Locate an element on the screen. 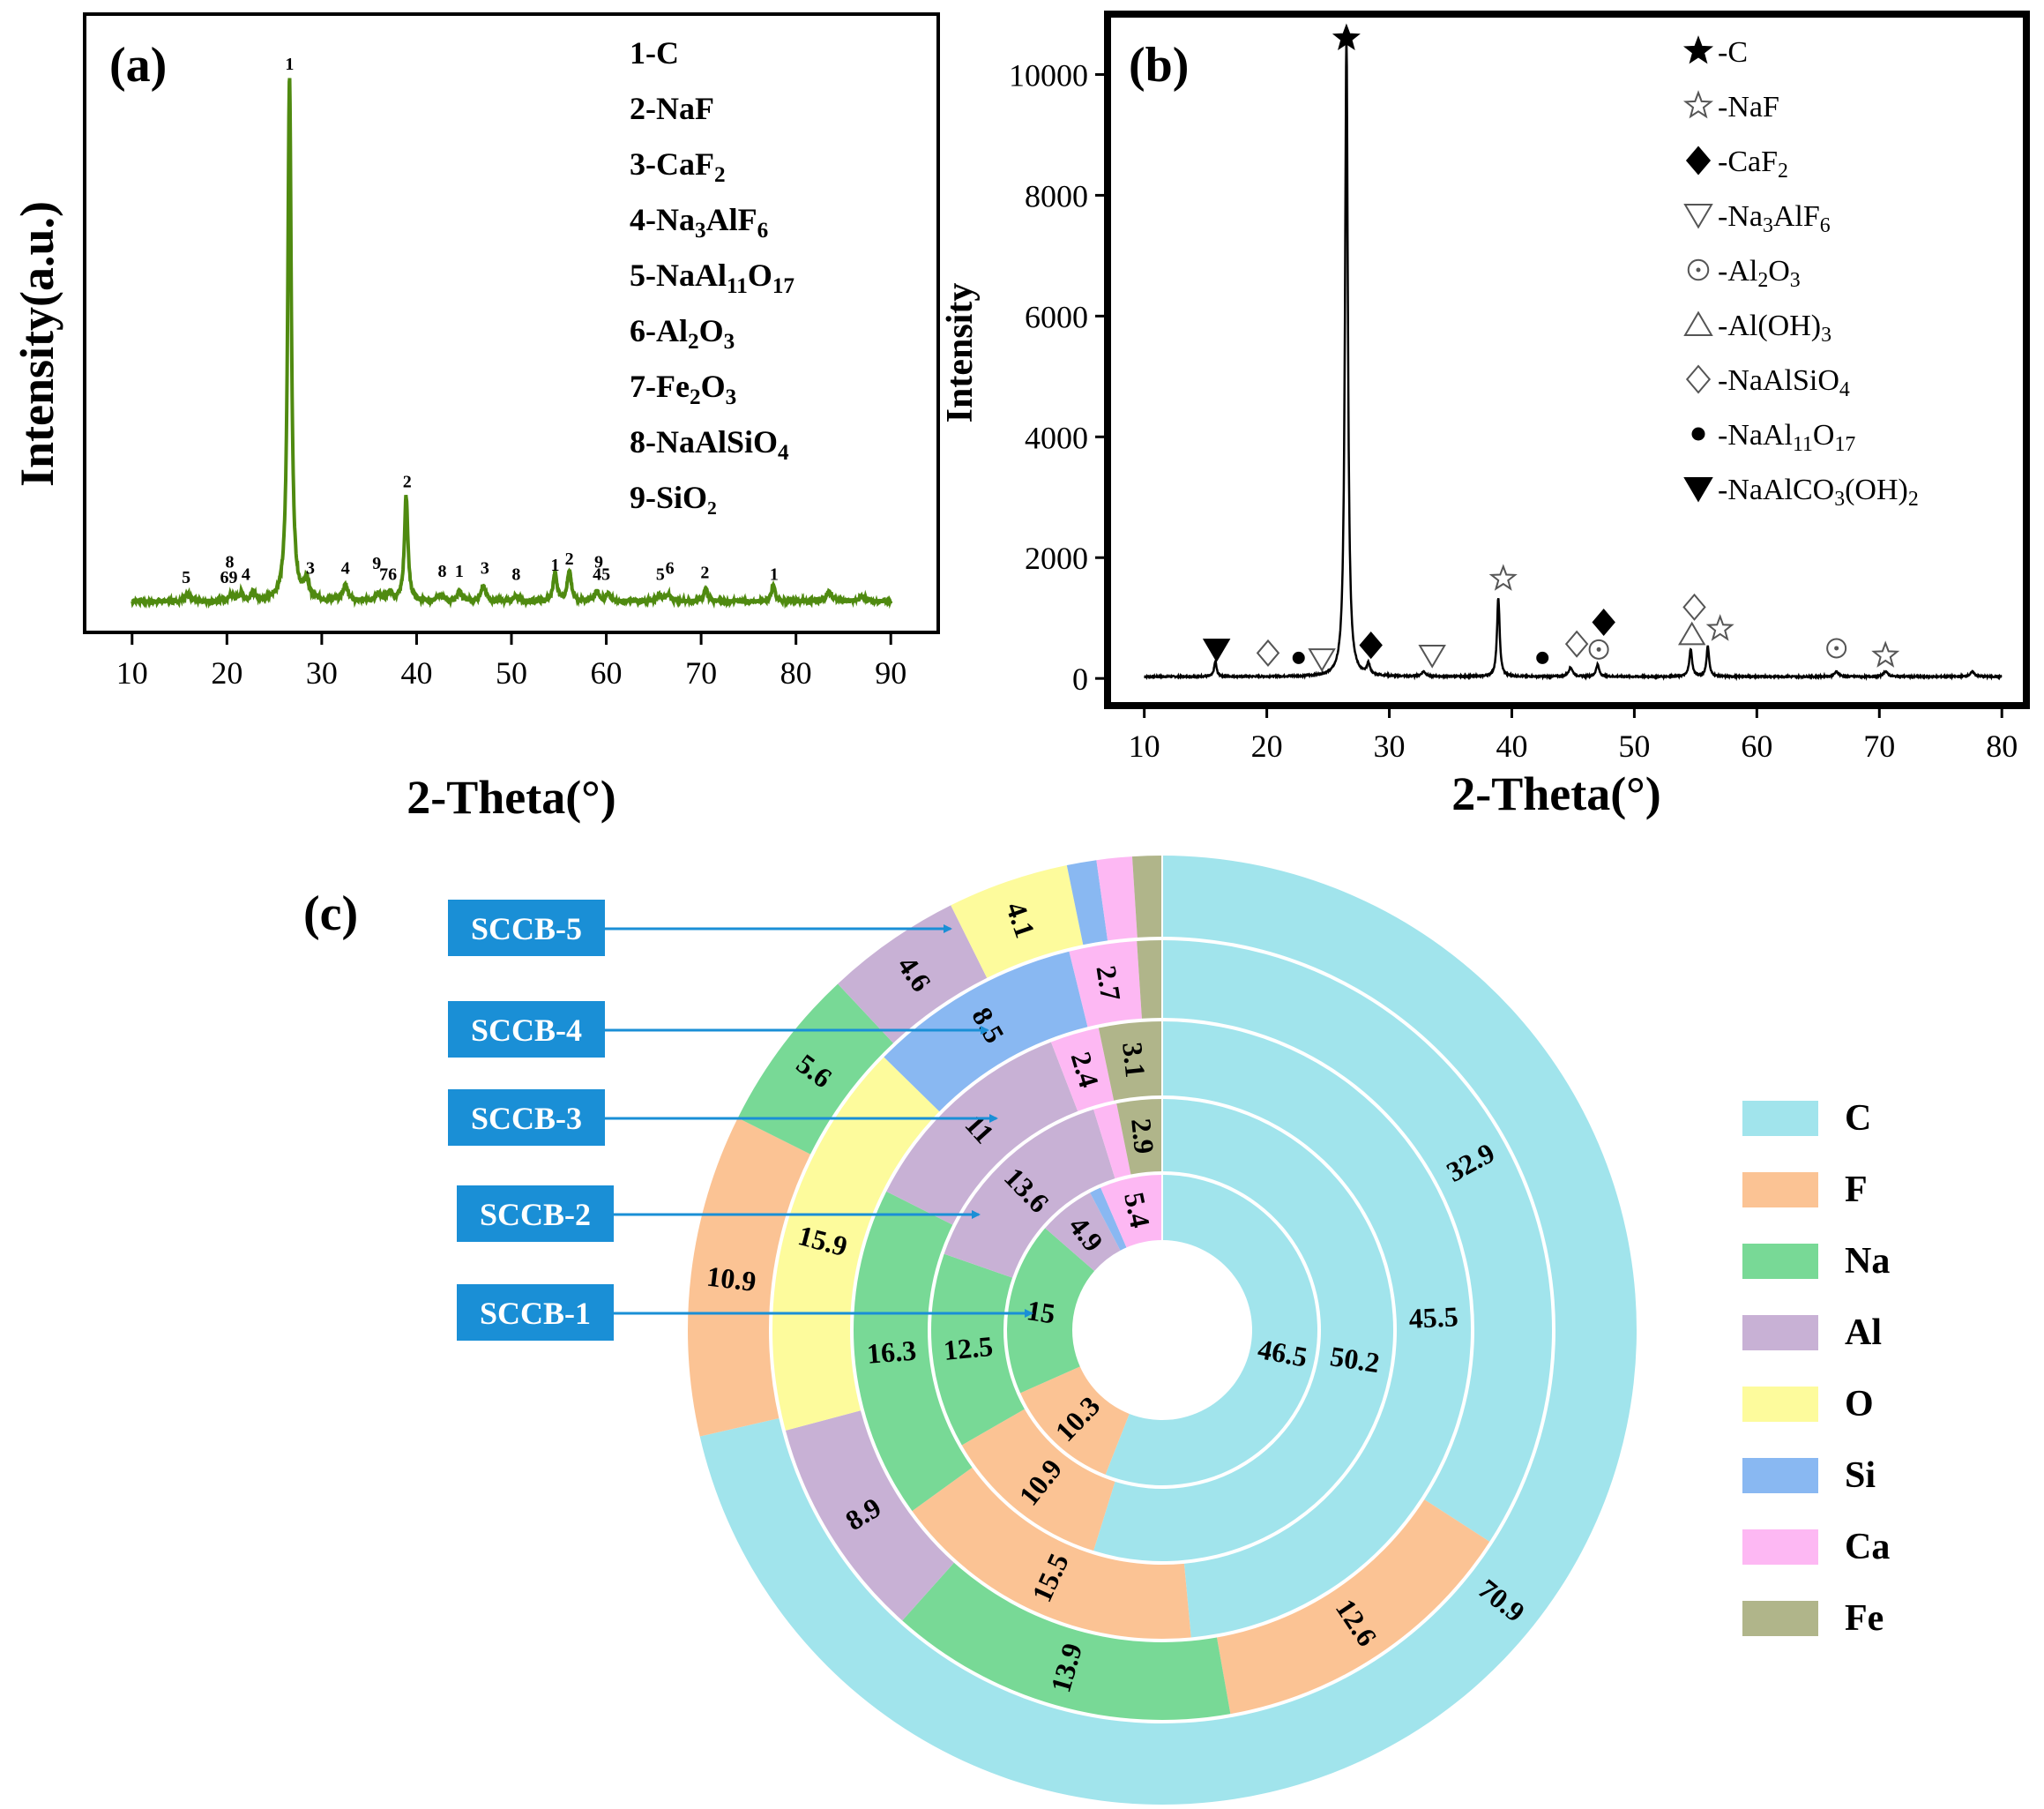  legend-entry-b: -Al2O3 is located at coordinates (1759, 273).